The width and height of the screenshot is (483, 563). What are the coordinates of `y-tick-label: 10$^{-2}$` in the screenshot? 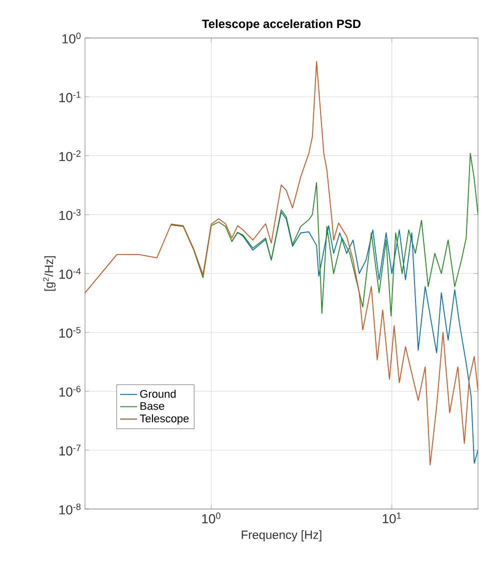 It's located at (69, 156).